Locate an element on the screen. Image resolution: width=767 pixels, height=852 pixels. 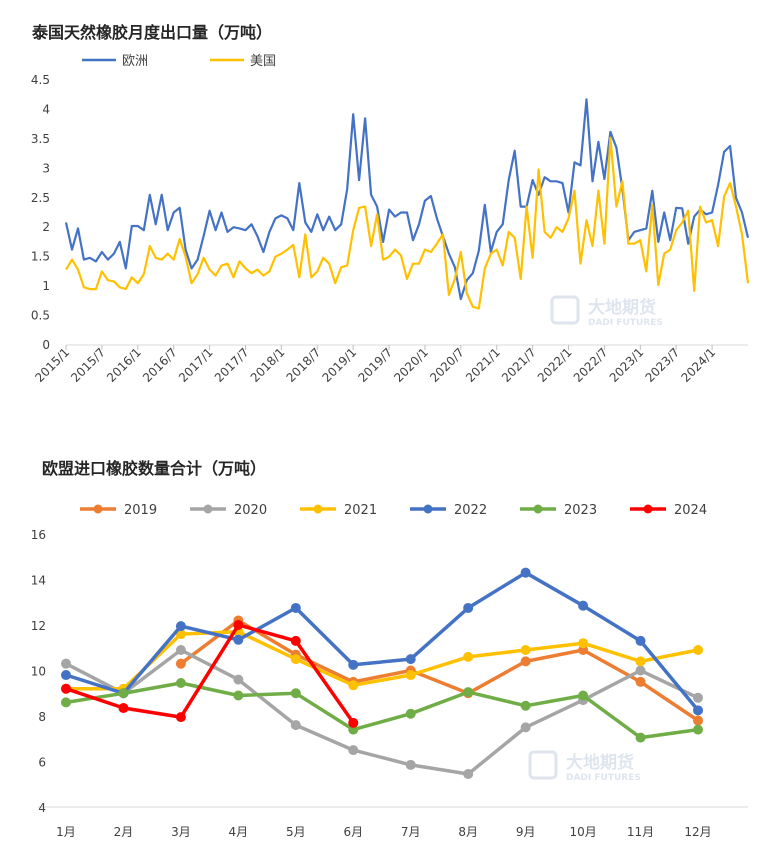
chart1-legend-label: 欧洲 is located at coordinates (135, 61).